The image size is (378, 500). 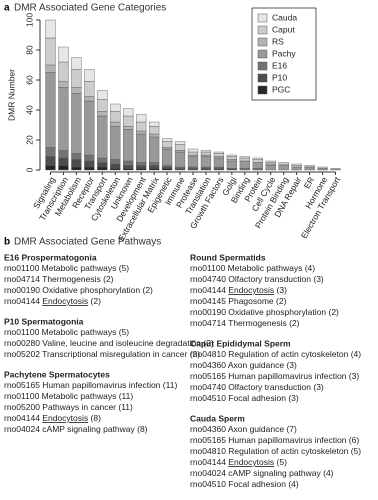 What do you see at coordinates (262, 90) in the screenshot?
I see `legend-swatch` at bounding box center [262, 90].